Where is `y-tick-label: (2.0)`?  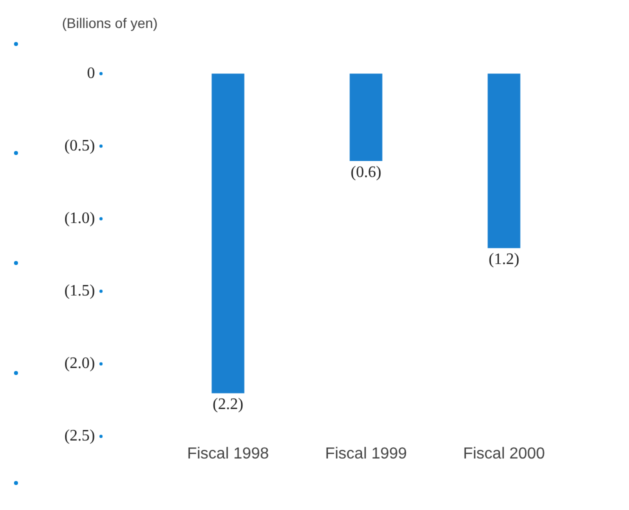
y-tick-label: (2.0) is located at coordinates (79, 363).